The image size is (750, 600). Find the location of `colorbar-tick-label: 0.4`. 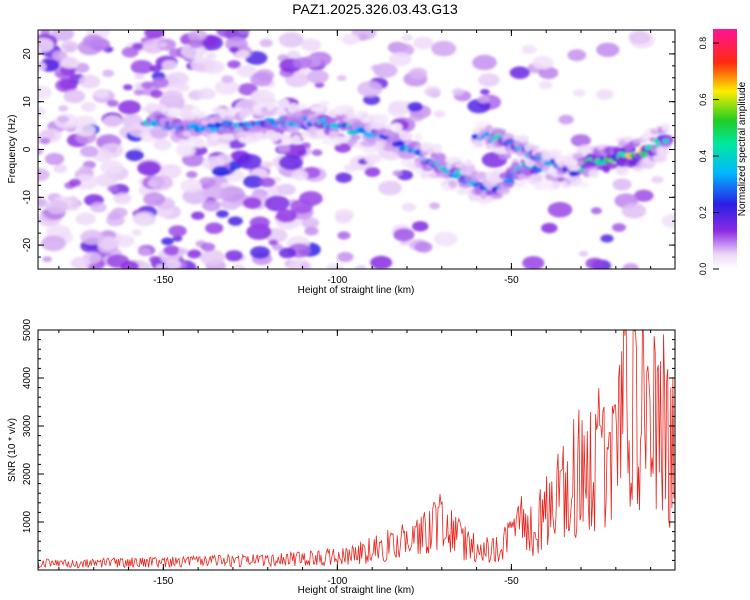

colorbar-tick-label: 0.4 is located at coordinates (703, 156).